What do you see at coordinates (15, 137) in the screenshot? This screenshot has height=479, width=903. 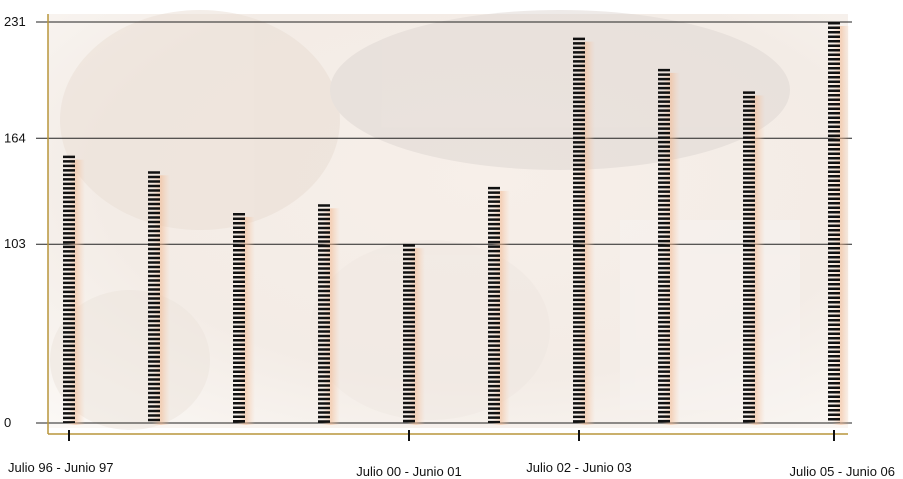 I see `y-tick-label: 164` at bounding box center [15, 137].